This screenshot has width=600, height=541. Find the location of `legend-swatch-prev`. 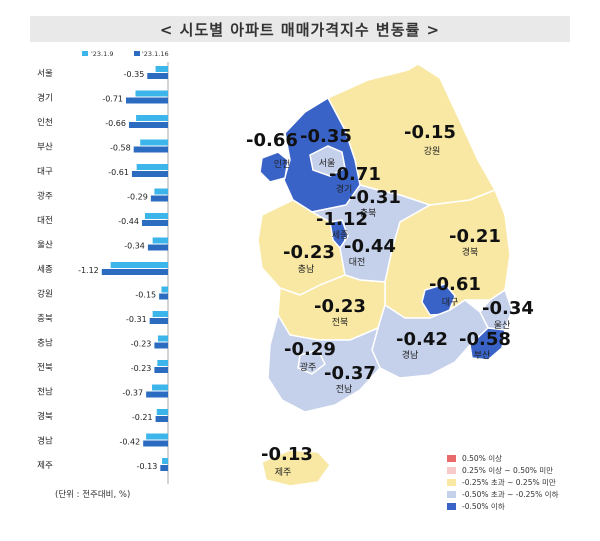

legend-swatch-prev is located at coordinates (85, 53).